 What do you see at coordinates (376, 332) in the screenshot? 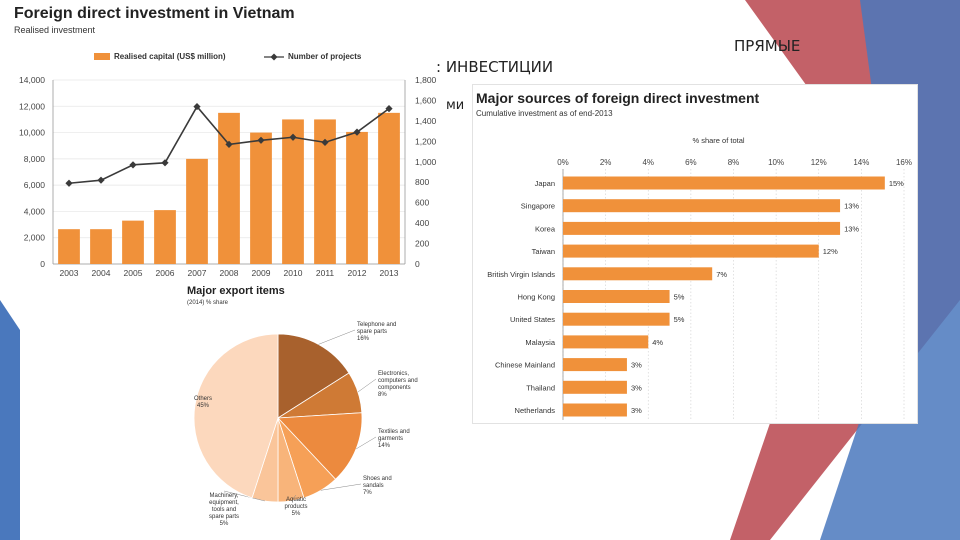
I see `pie-slice-label: Telephone and spare parts 16%` at bounding box center [376, 332].